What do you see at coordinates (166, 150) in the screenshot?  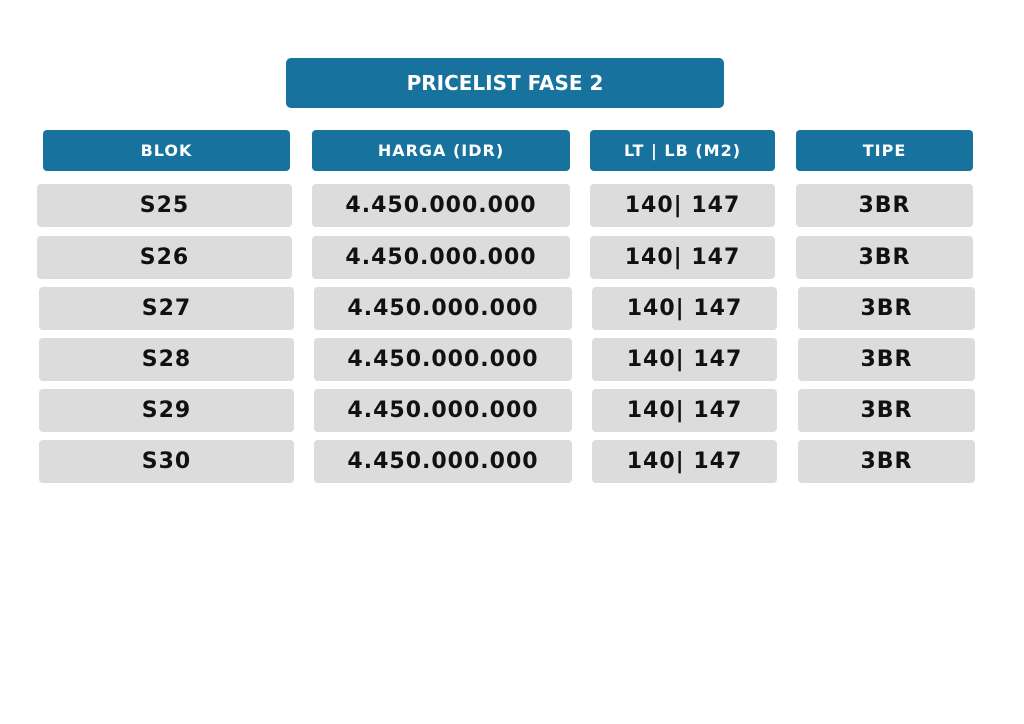 I see `column-header-blok: BLOK` at bounding box center [166, 150].